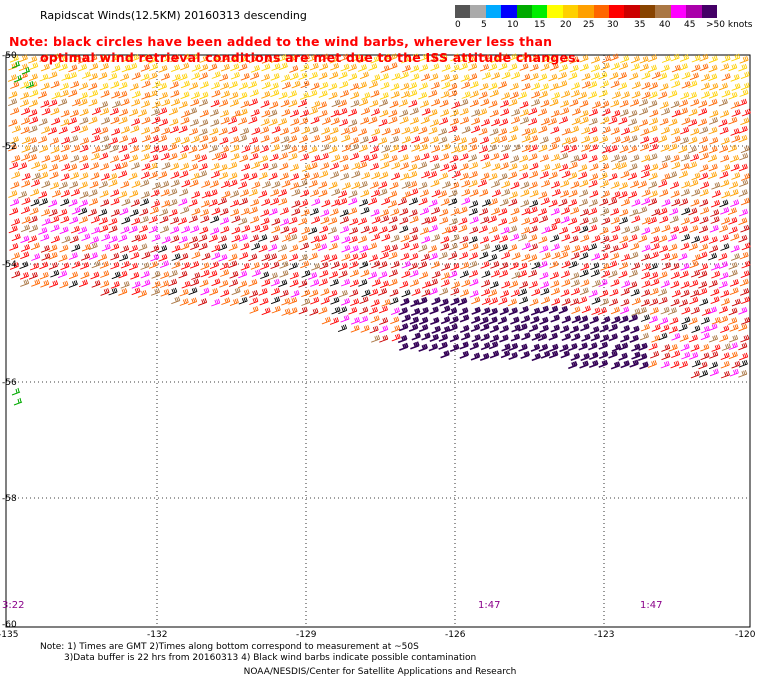 This screenshot has height=688, width=760. What do you see at coordinates (455, 635) in the screenshot?
I see `longitude-label: -126` at bounding box center [455, 635].